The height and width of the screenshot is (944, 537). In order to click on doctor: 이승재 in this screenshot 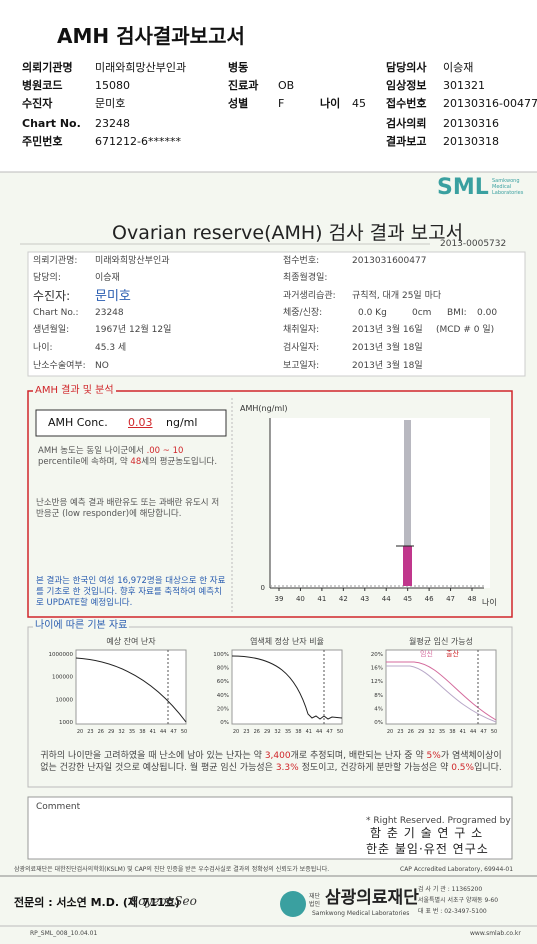, I will do `click(107, 278)`.